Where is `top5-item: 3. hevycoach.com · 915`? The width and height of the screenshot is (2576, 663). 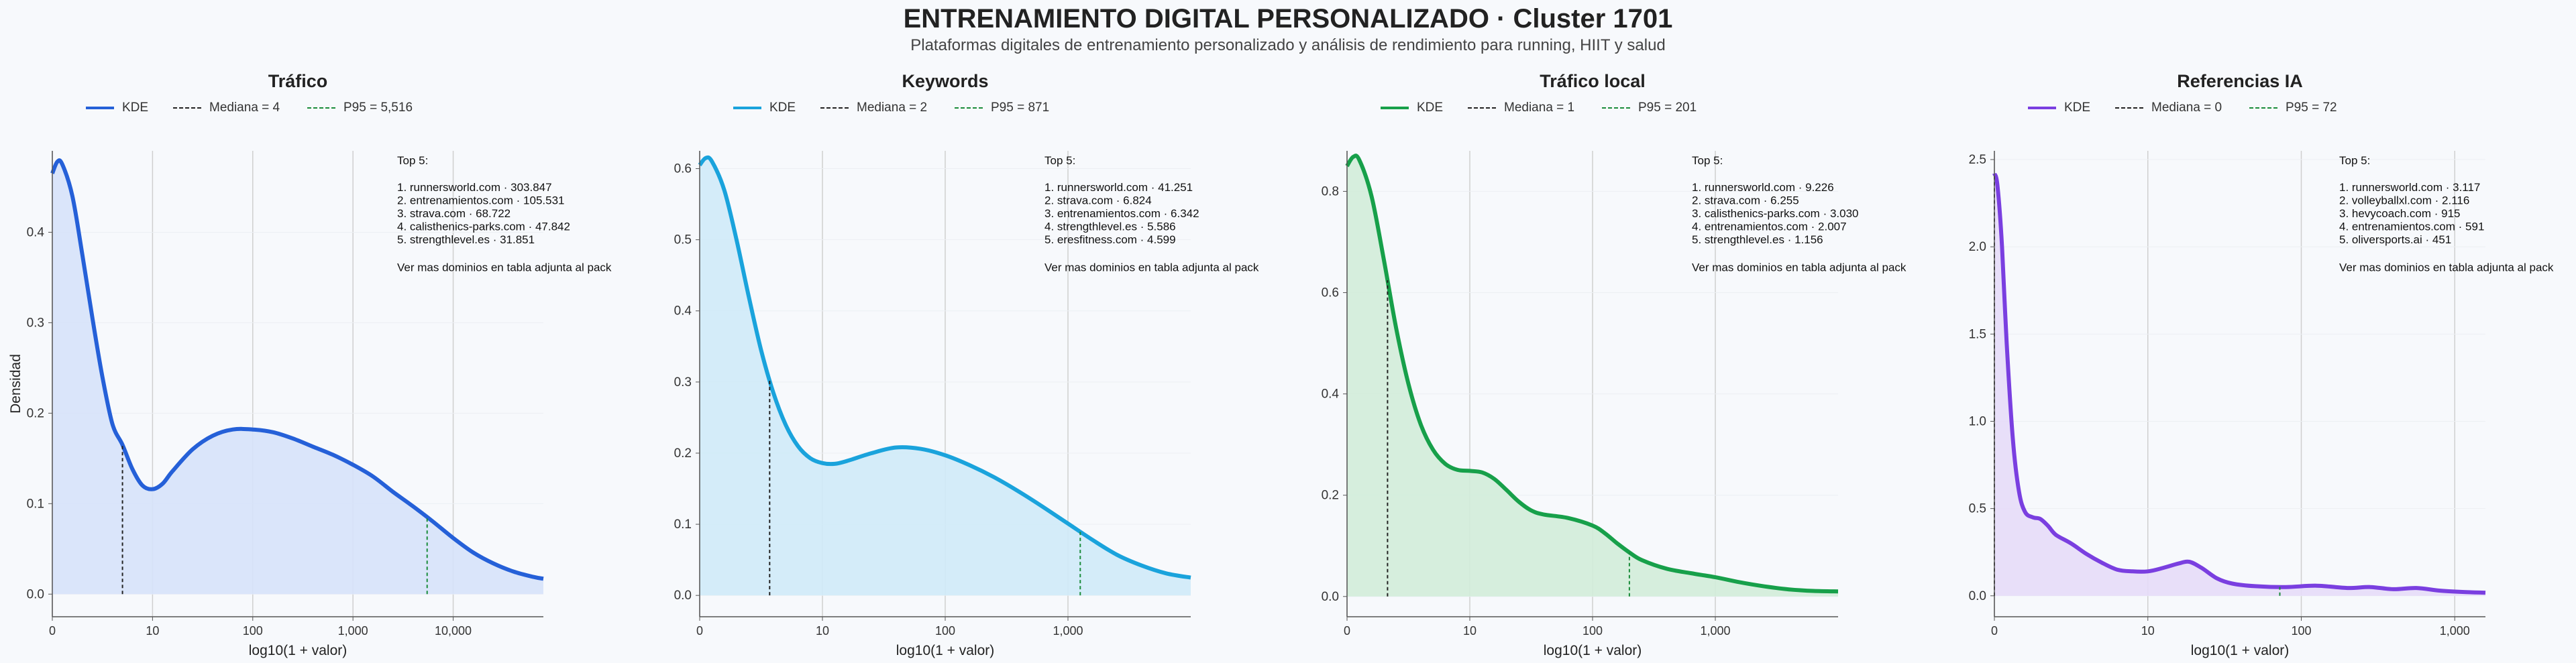 top5-item: 3. hevycoach.com · 915 is located at coordinates (2399, 213).